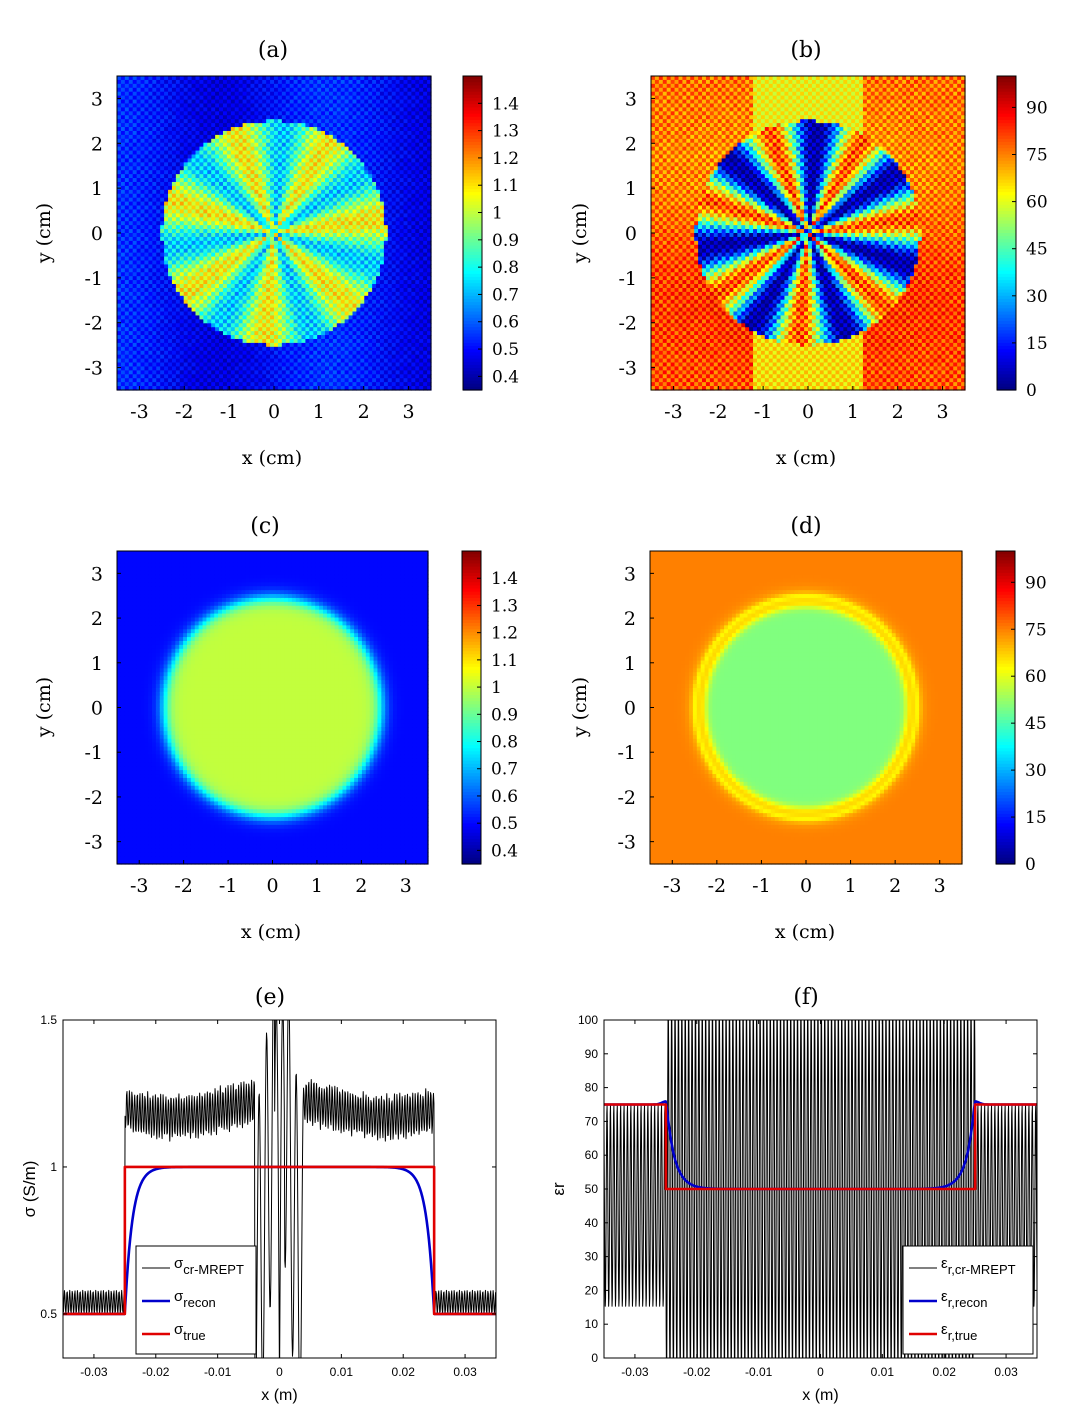  What do you see at coordinates (592, 1155) in the screenshot?
I see `y-tick-label: 60` at bounding box center [592, 1155].